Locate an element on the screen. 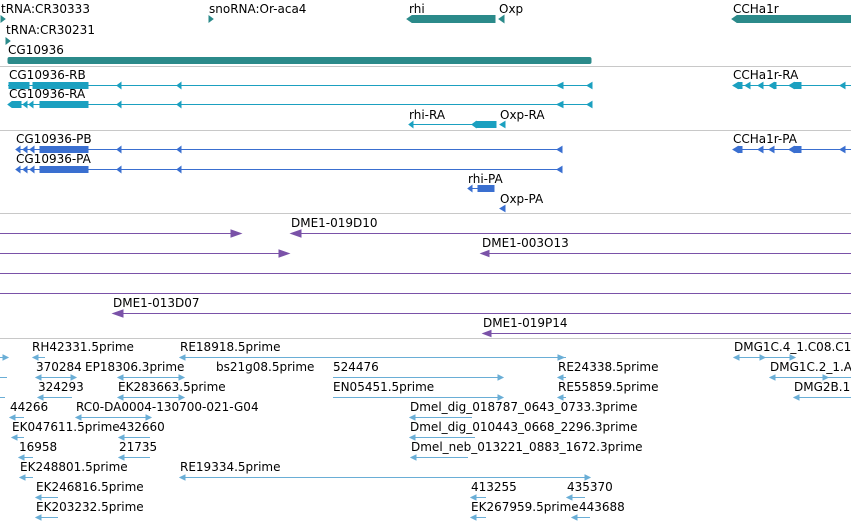 This screenshot has width=851, height=522. gene-trna-cr30231 is located at coordinates (8, 41).